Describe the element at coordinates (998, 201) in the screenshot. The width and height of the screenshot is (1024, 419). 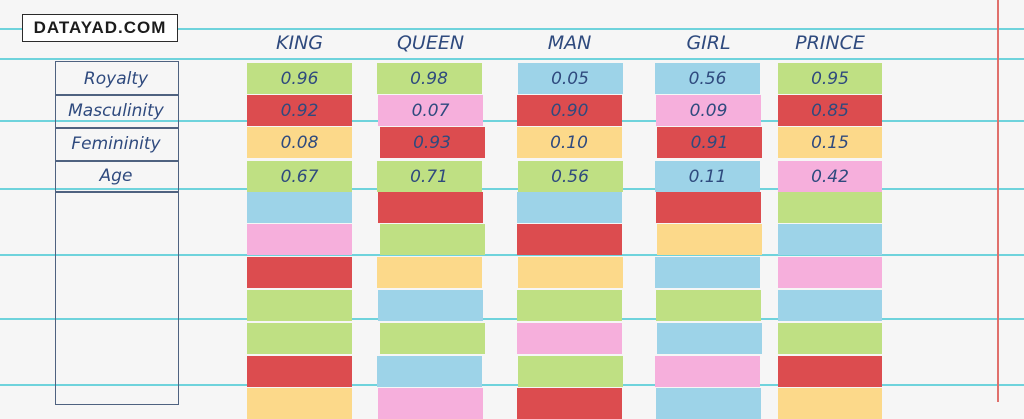
I see `margin-line` at that location.